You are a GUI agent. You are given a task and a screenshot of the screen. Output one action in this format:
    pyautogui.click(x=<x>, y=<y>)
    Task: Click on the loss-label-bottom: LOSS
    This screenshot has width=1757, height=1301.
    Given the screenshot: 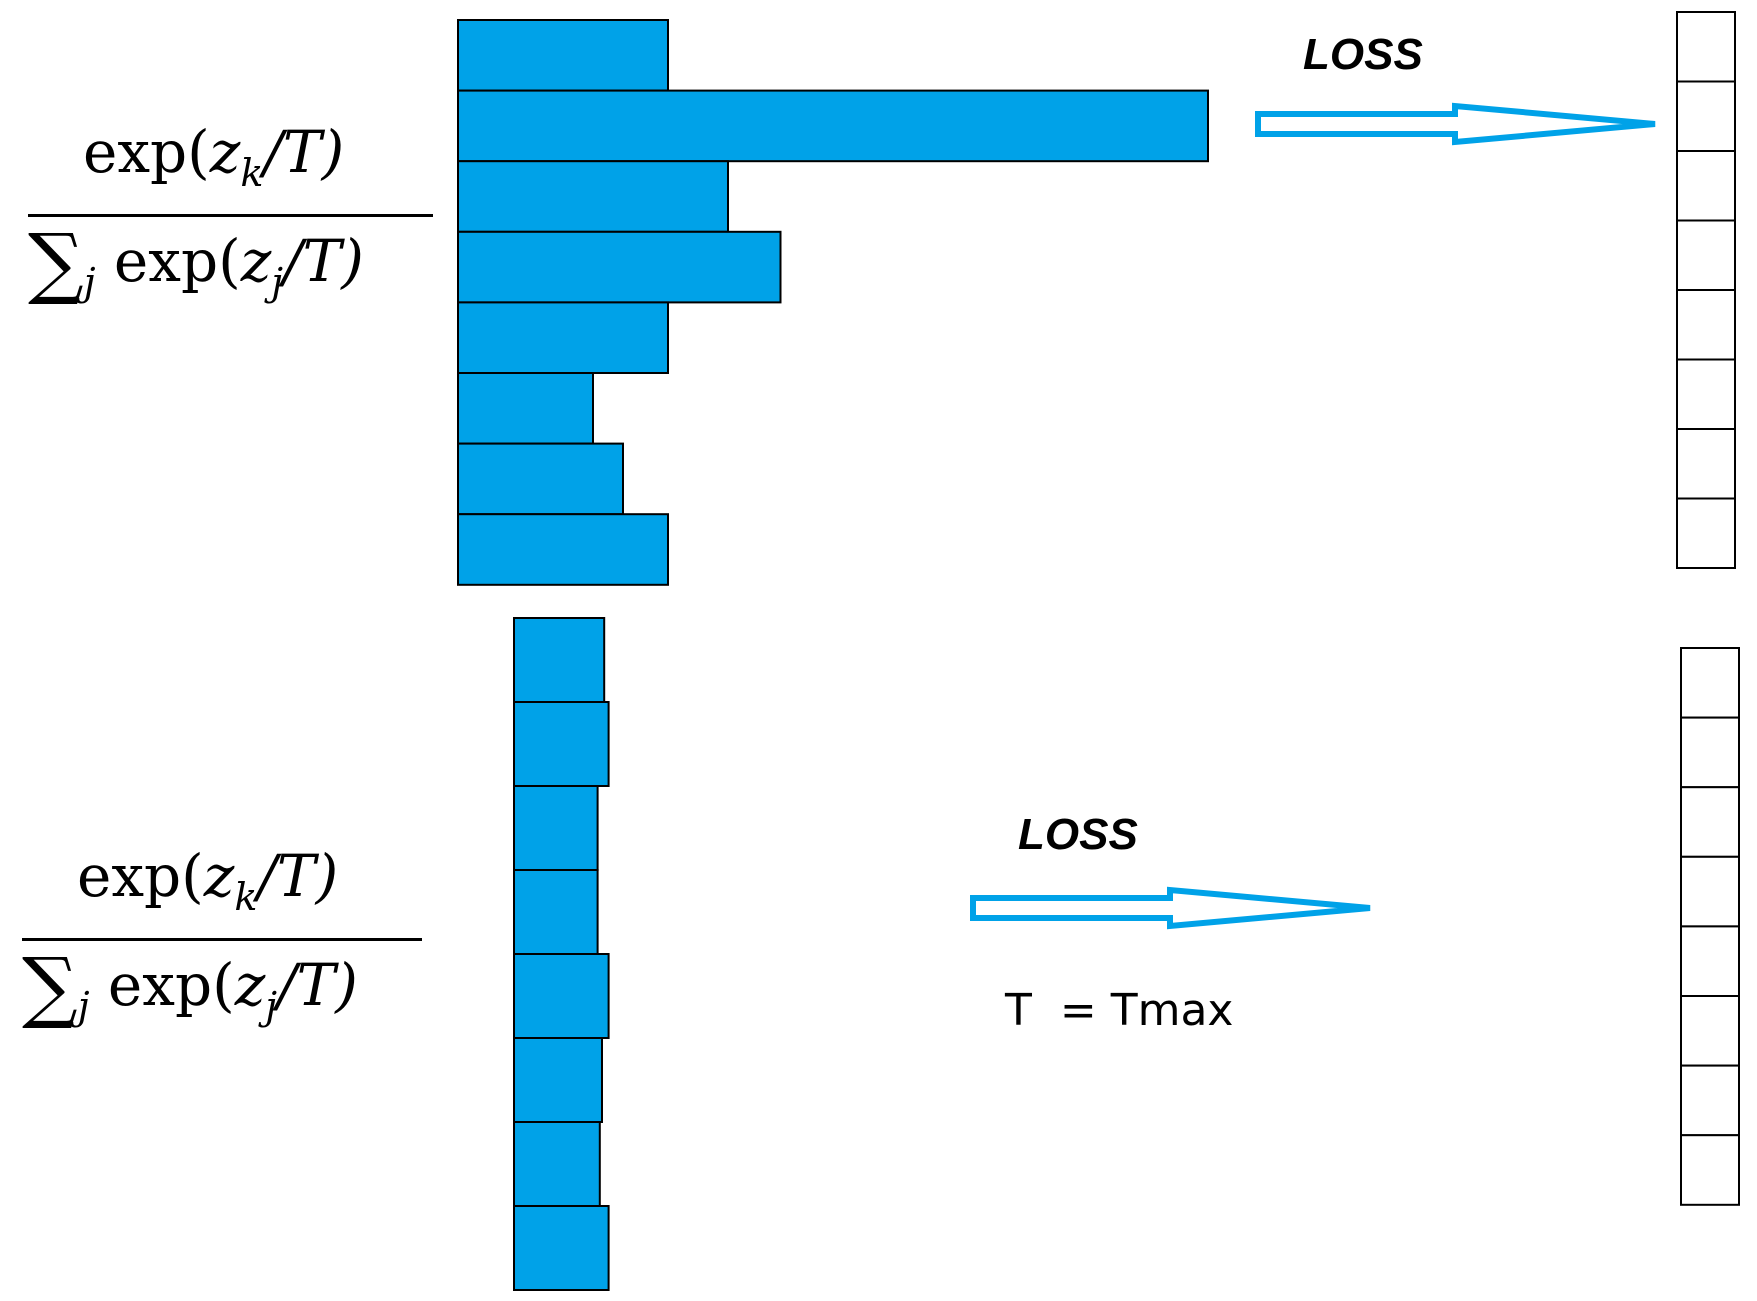 What is the action you would take?
    pyautogui.click(x=1078, y=834)
    